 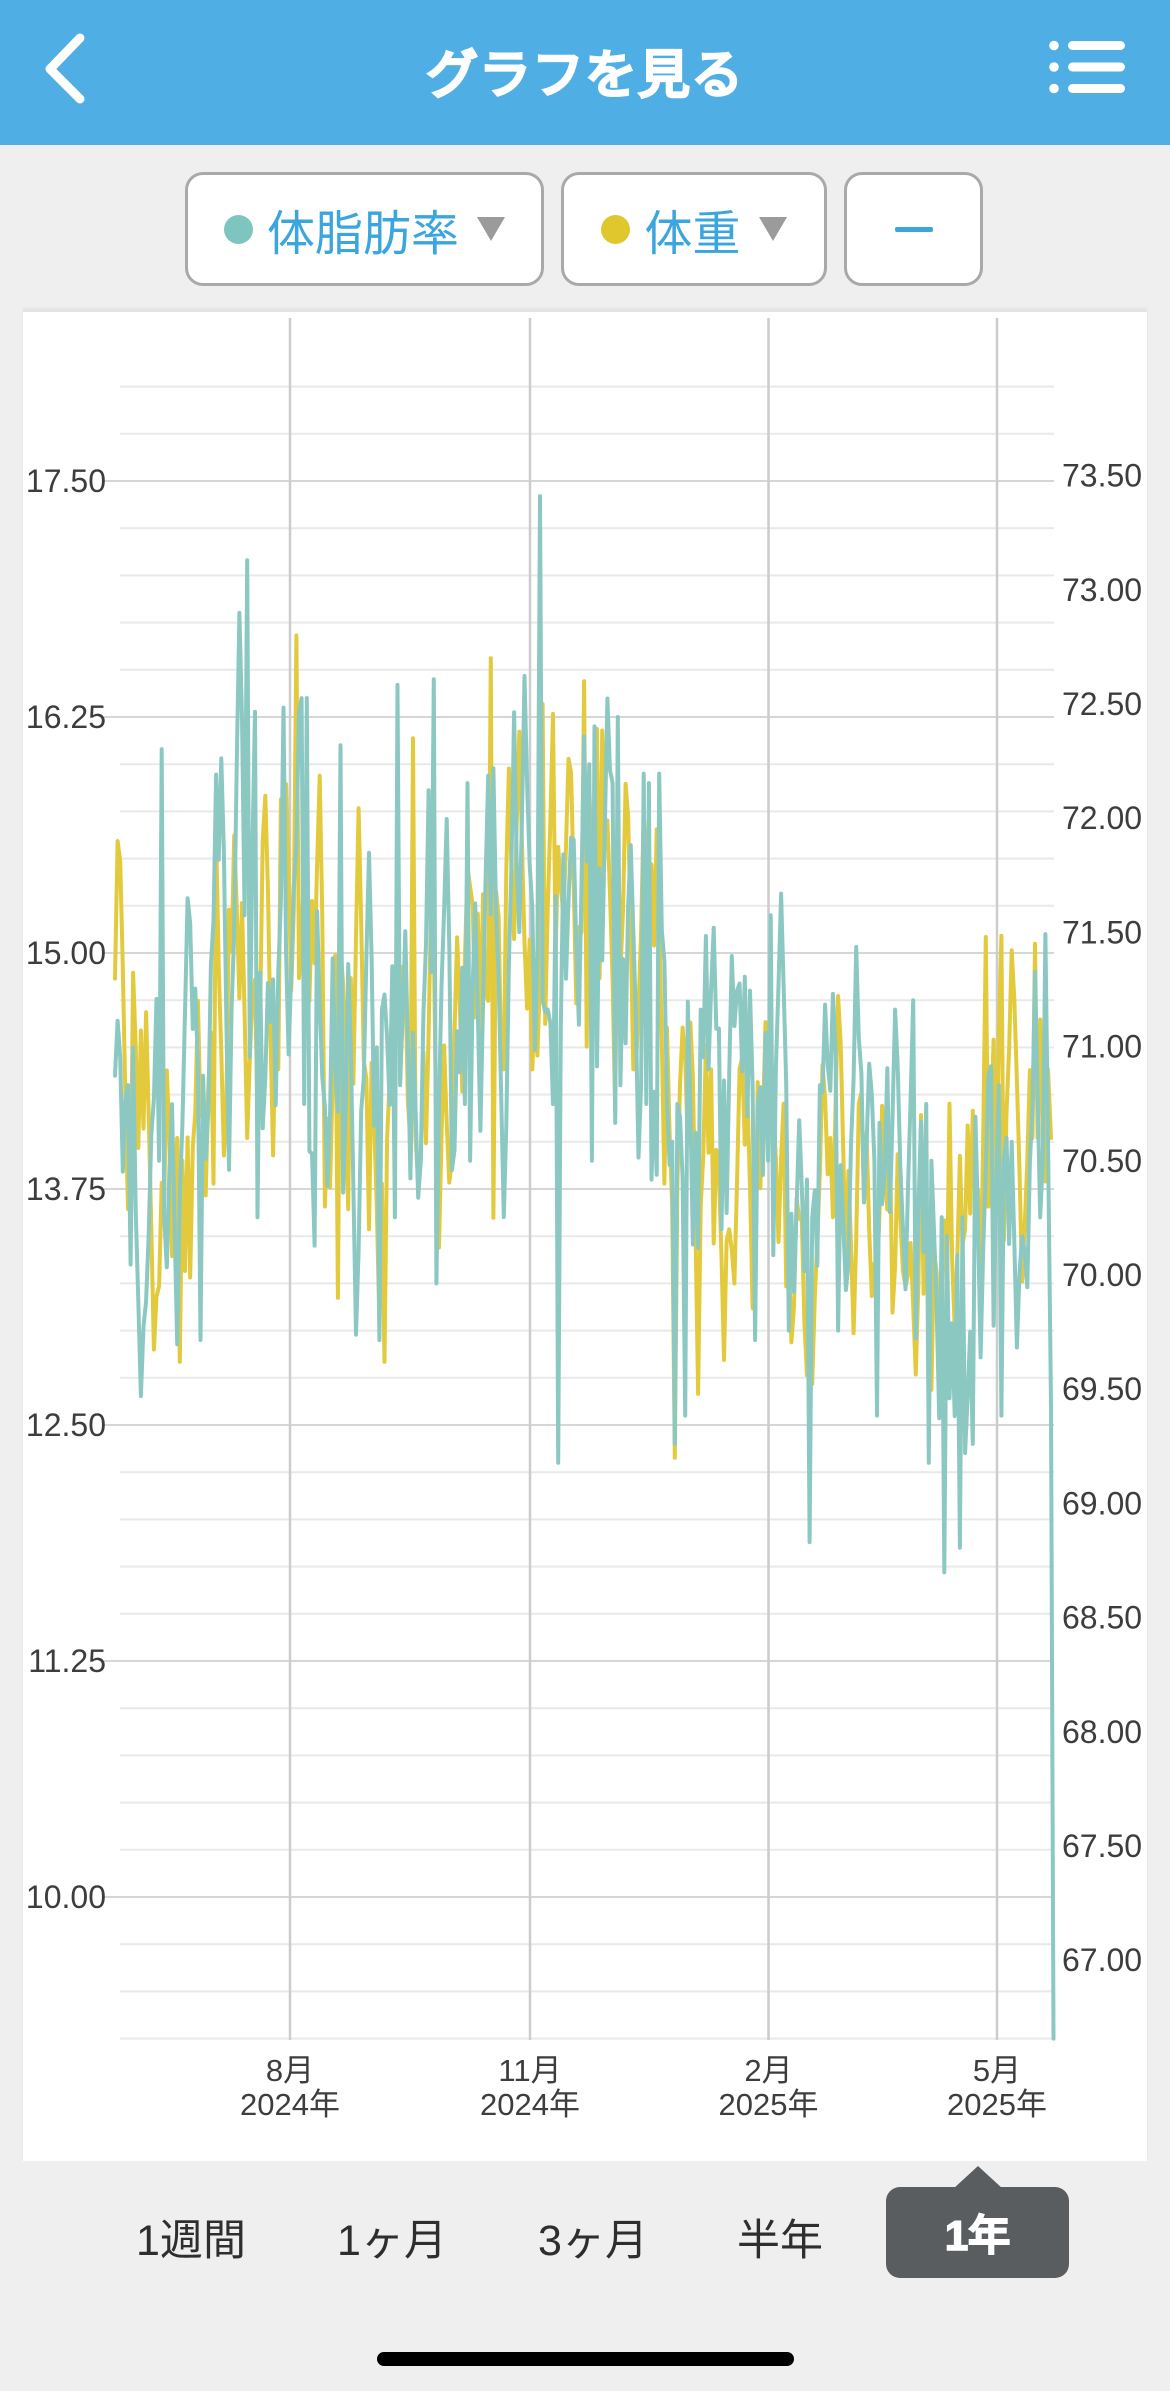 What do you see at coordinates (66, 717) in the screenshot?
I see `svg-text: 16.25` at bounding box center [66, 717].